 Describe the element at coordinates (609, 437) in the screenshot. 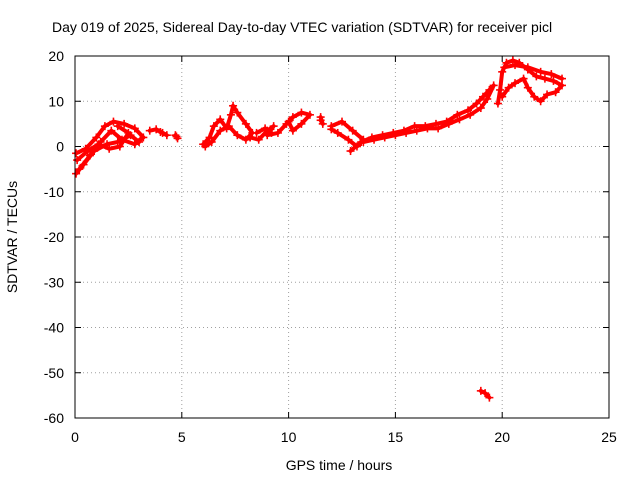

I see `x-tick-label: 25` at that location.